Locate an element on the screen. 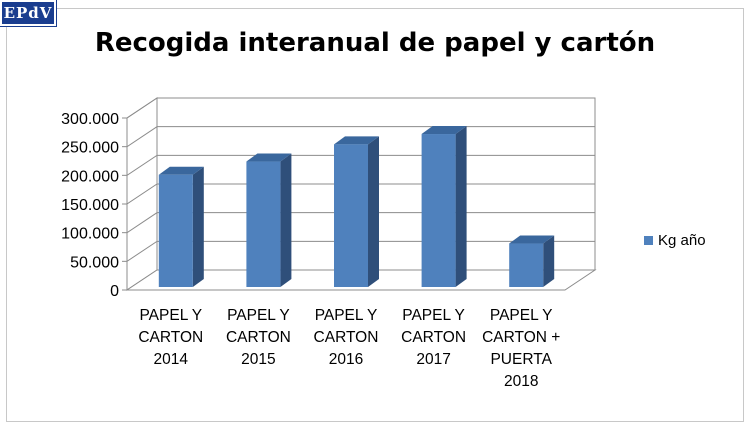  y-tick-label: 0 is located at coordinates (114, 291).